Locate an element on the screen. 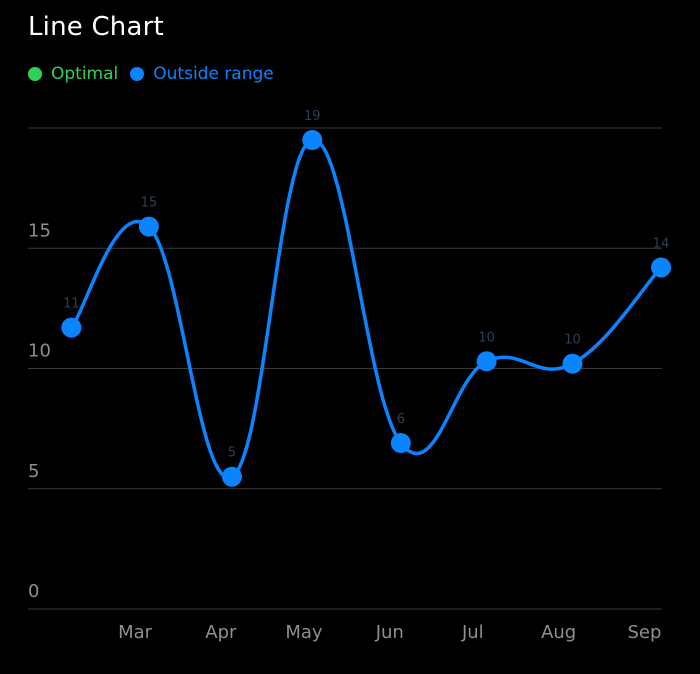 This screenshot has height=674, width=700. x-axis-ticks: Mar Apr May Jun Jul Aug Sep is located at coordinates (389, 632).